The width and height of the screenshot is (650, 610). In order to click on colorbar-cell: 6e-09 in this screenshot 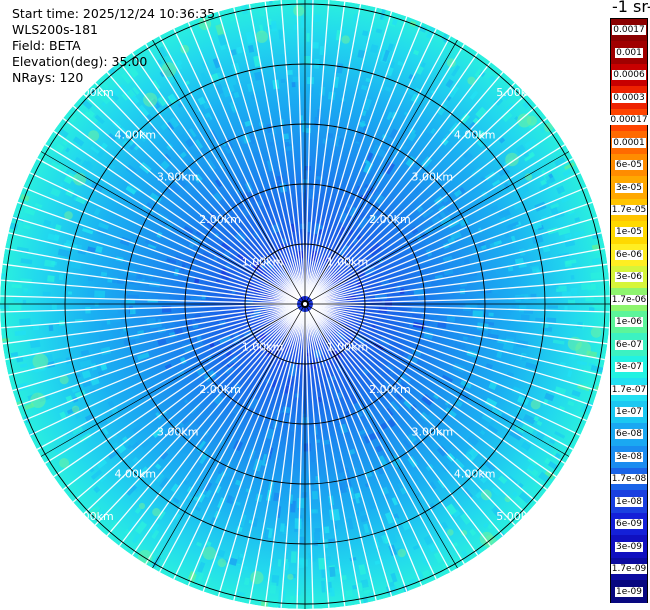, I will do `click(629, 524)`.